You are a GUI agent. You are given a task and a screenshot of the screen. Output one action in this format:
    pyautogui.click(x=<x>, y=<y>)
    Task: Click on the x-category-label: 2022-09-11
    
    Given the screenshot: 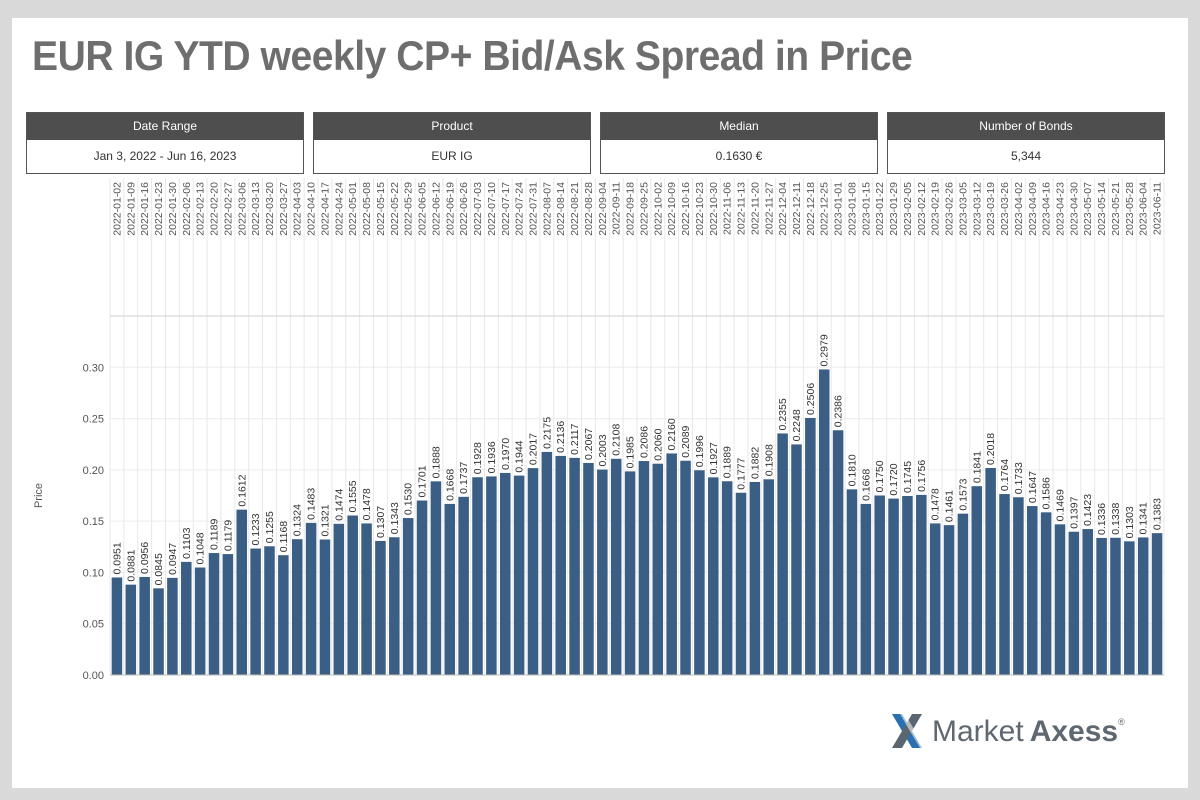 What is the action you would take?
    pyautogui.click(x=617, y=208)
    